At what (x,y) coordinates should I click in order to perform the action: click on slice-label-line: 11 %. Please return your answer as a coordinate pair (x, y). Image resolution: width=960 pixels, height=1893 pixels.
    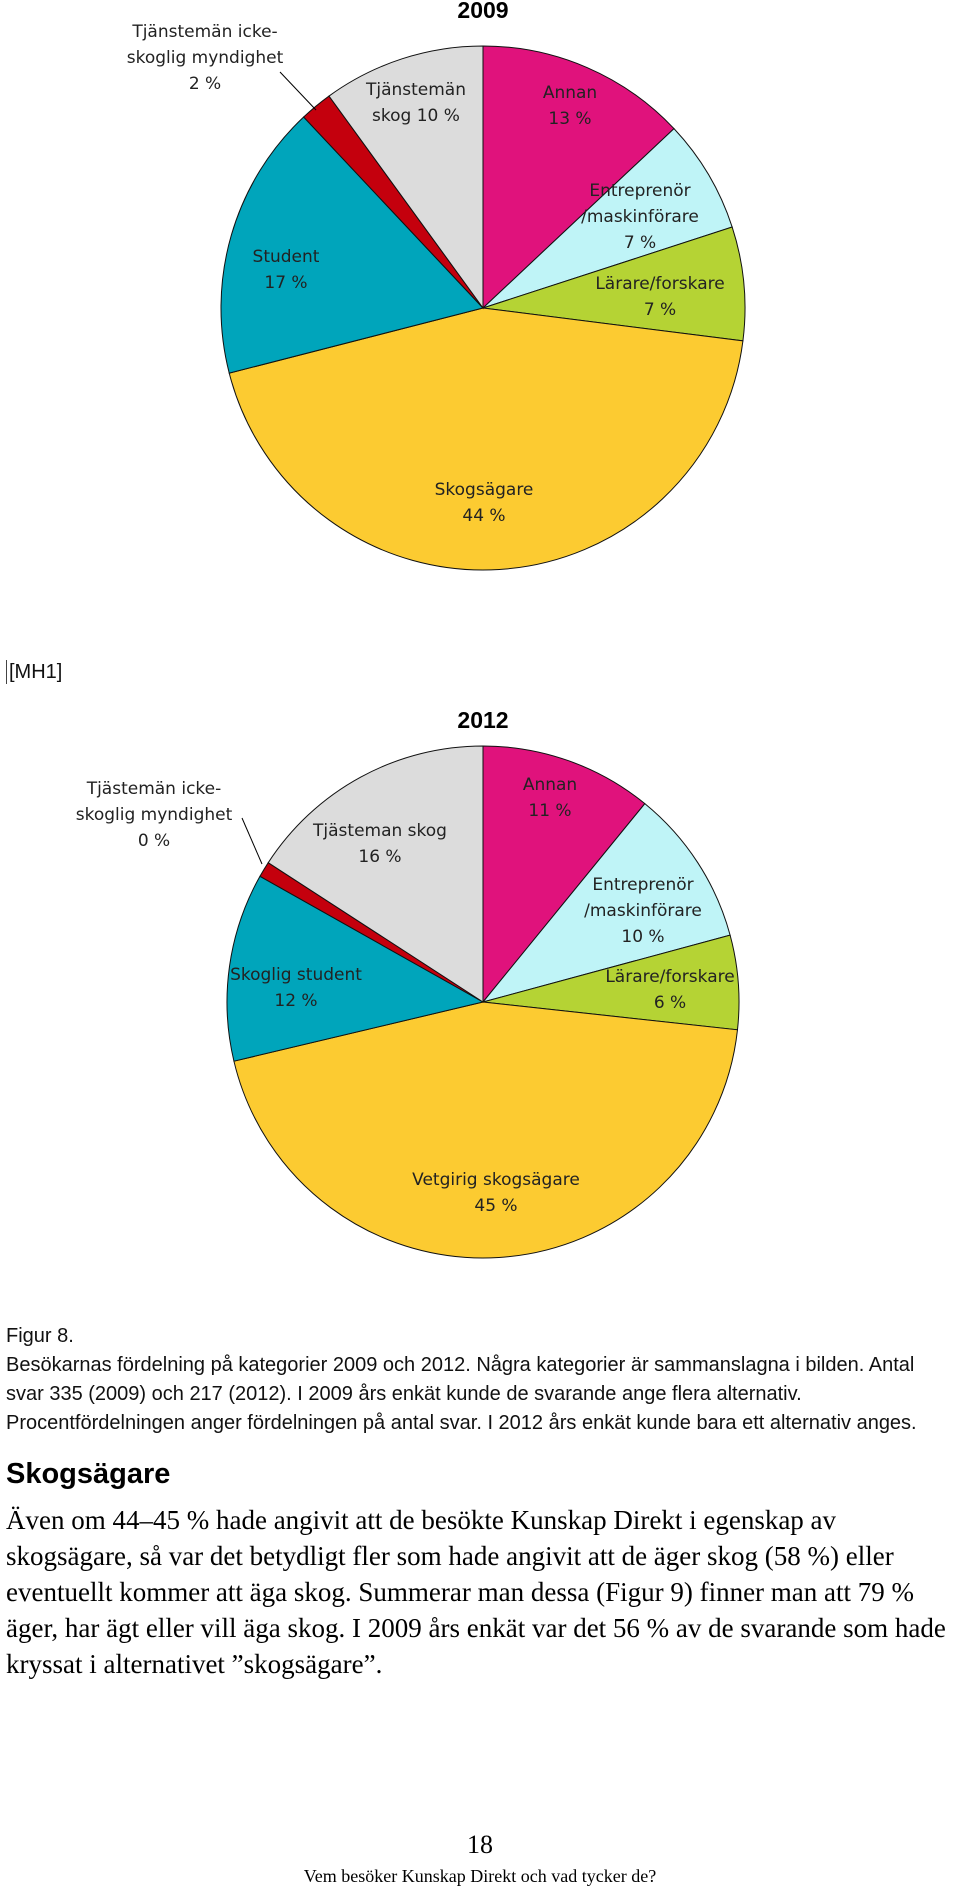
    Looking at the image, I should click on (549, 811).